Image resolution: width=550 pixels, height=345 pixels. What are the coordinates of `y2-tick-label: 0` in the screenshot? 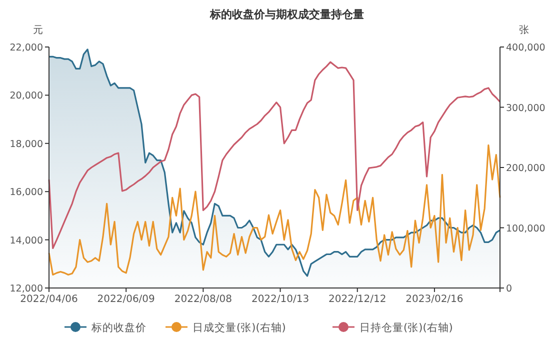 It's located at (509, 289).